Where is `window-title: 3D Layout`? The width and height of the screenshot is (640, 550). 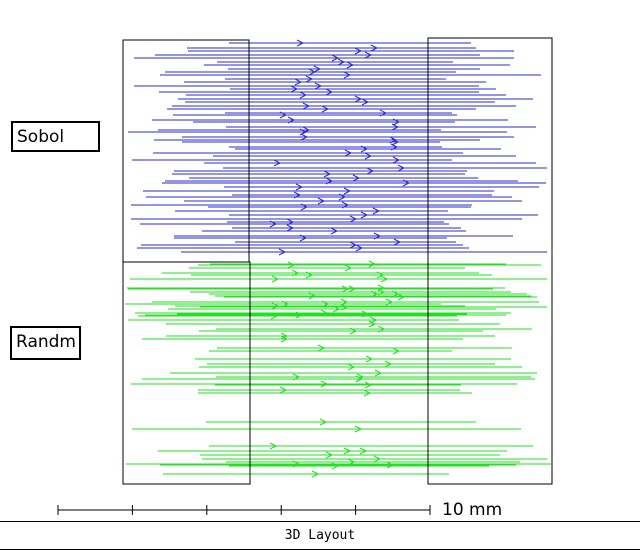 window-title: 3D Layout is located at coordinates (320, 535).